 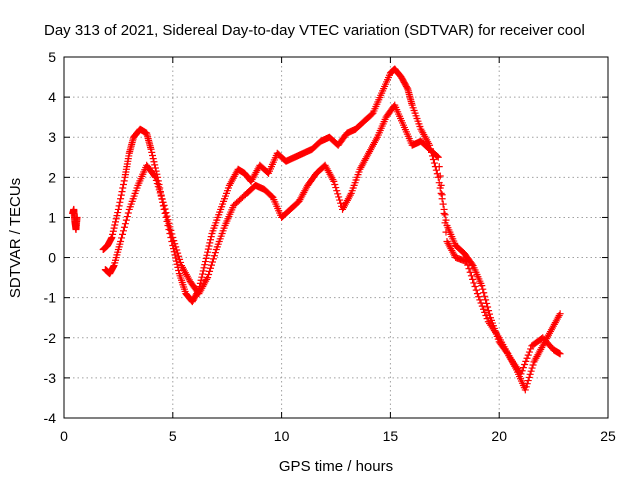 What do you see at coordinates (50, 298) in the screenshot?
I see `y-tick-label: -1` at bounding box center [50, 298].